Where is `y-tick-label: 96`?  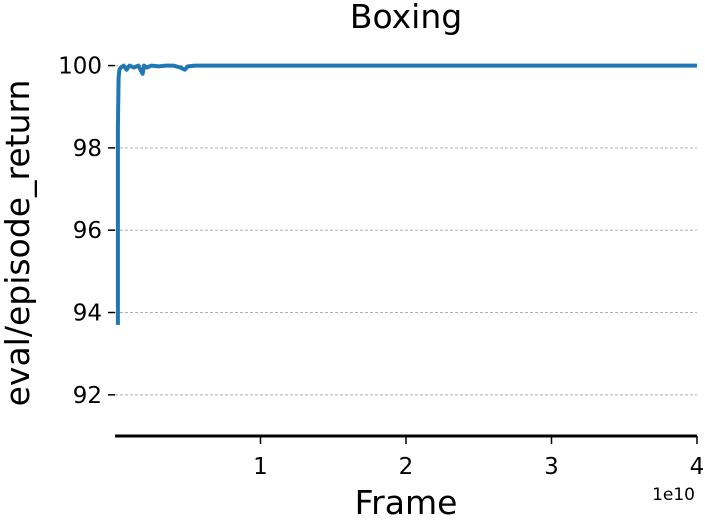
y-tick-label: 96 is located at coordinates (87, 231).